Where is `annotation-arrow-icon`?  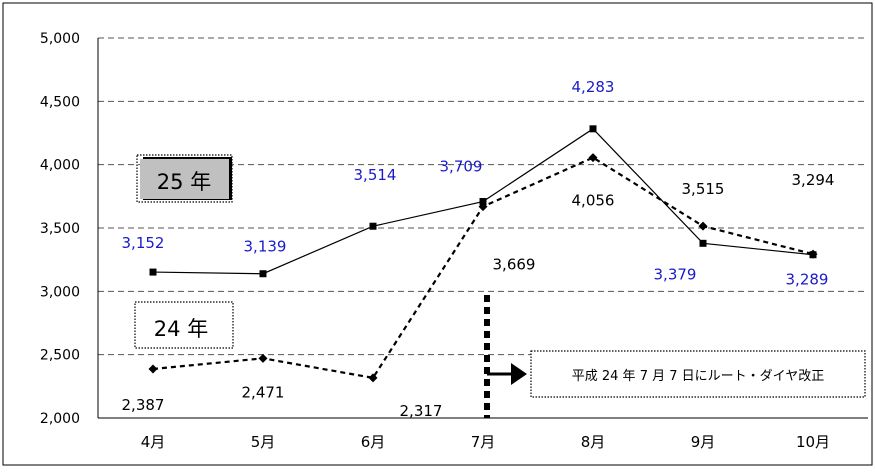 annotation-arrow-icon is located at coordinates (519, 374).